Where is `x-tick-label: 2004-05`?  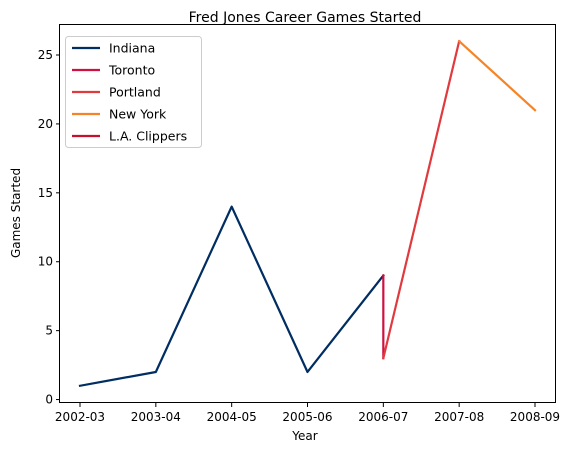
x-tick-label: 2004-05 is located at coordinates (232, 417).